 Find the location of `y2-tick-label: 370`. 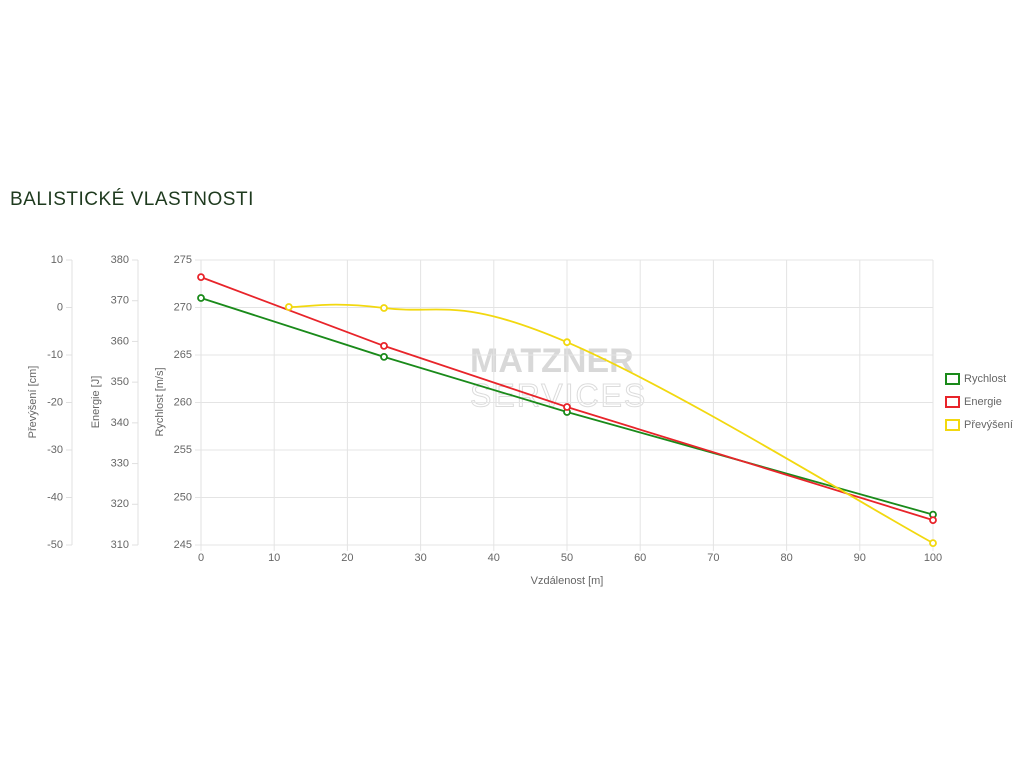

y2-tick-label: 370 is located at coordinates (120, 301).